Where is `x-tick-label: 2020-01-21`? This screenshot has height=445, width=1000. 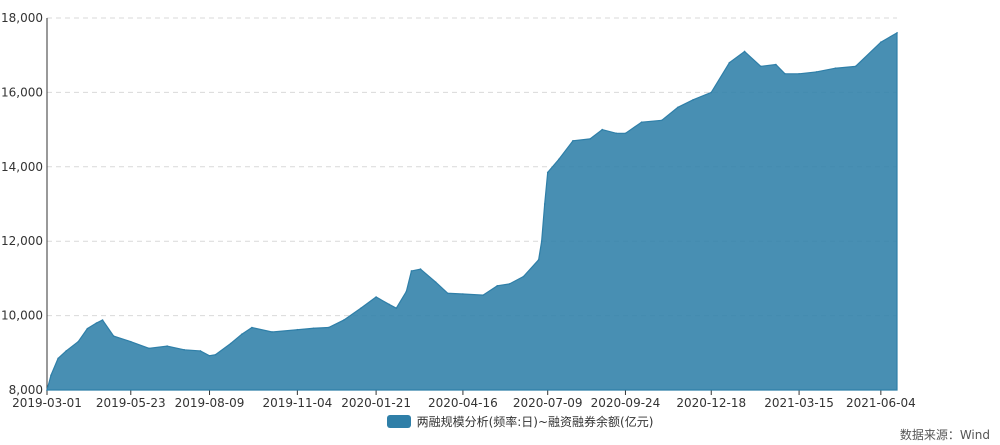 x-tick-label: 2020-01-21 is located at coordinates (376, 403).